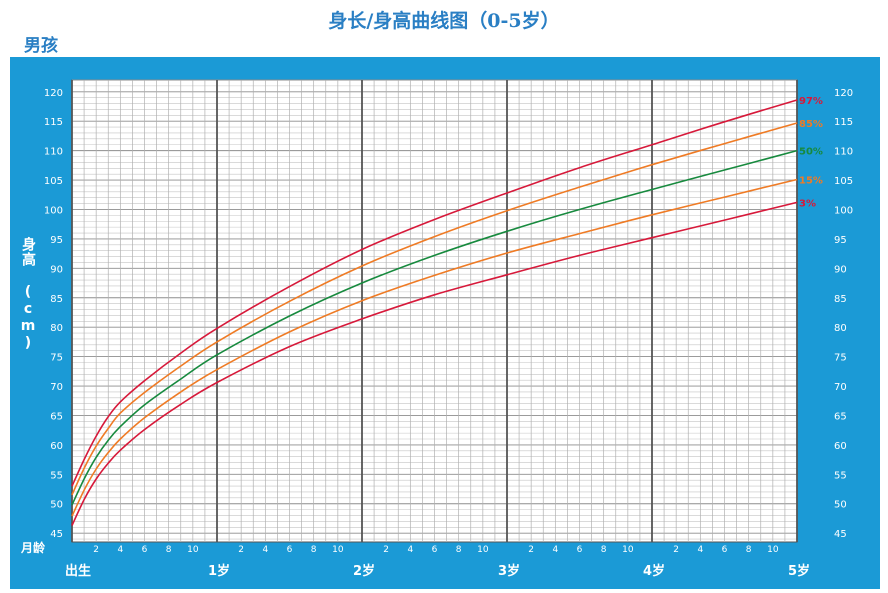 The height and width of the screenshot is (593, 888). I want to click on y-tick-label-right: 80, so click(840, 328).